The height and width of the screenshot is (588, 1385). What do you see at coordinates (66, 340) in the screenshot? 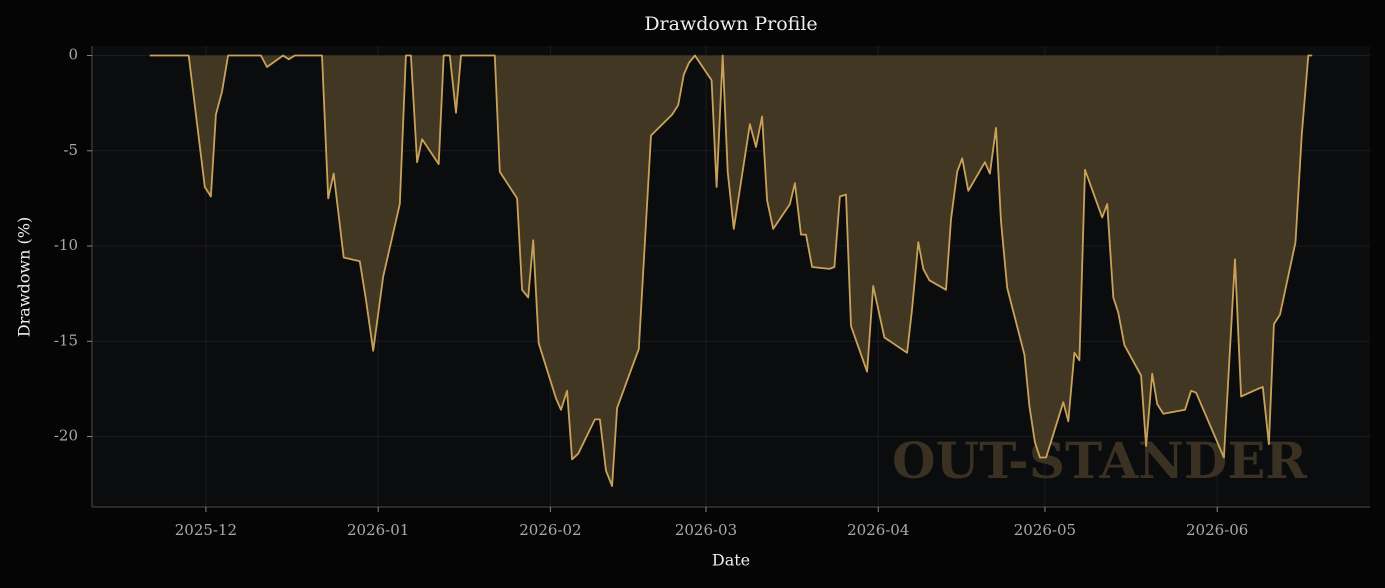
I see `y-tick-label: -15` at bounding box center [66, 340].